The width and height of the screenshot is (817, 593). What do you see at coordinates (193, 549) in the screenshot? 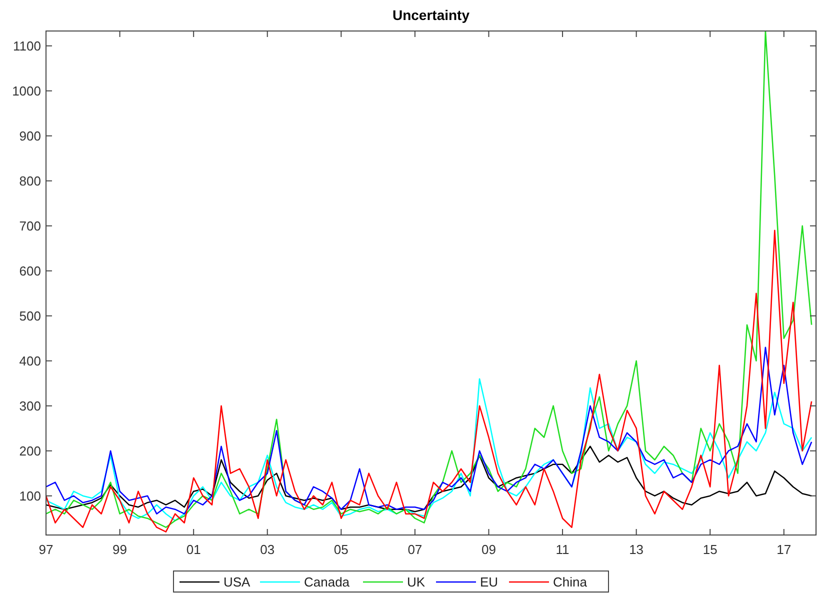
I see `x-tick-label: 01` at bounding box center [193, 549].